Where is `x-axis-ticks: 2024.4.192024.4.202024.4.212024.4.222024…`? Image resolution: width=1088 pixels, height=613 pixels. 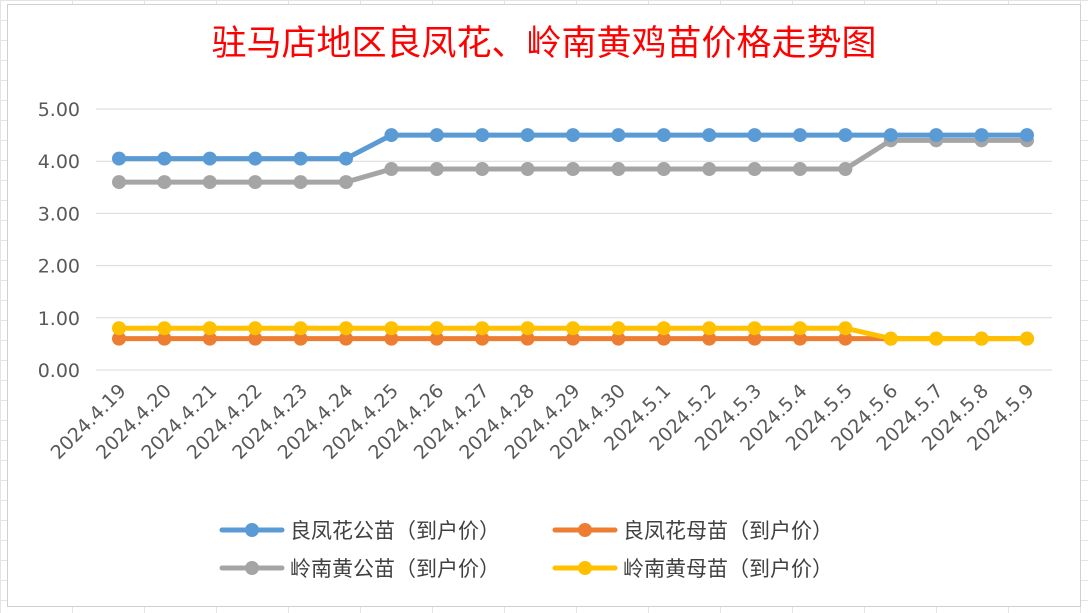 x-axis-ticks: 2024.4.192024.4.202024.4.212024.4.222024… is located at coordinates (543, 422).